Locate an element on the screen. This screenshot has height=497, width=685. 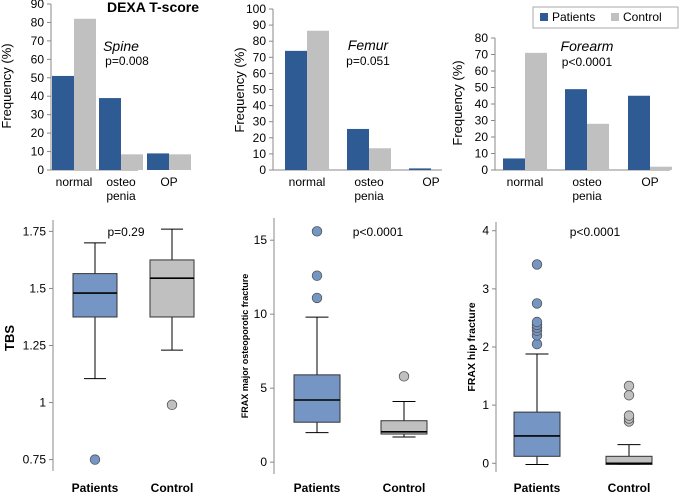
spine-y-tick-label: 20 is located at coordinates (38, 133).